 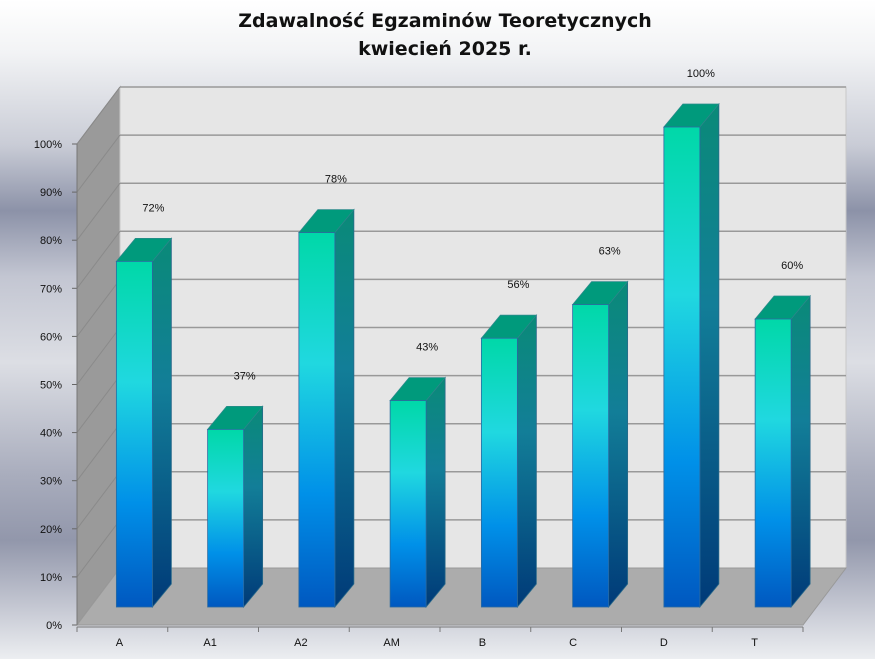 I want to click on chart-title: Zdawalność Egzaminów Teoretycznych, so click(x=445, y=21).